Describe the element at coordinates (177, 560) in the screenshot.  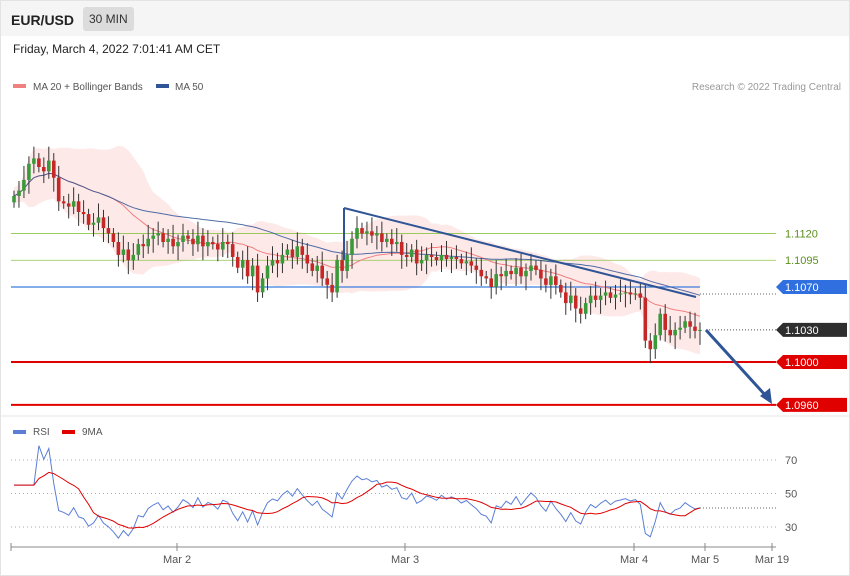
I see `time-axis-label: Mar 2` at that location.